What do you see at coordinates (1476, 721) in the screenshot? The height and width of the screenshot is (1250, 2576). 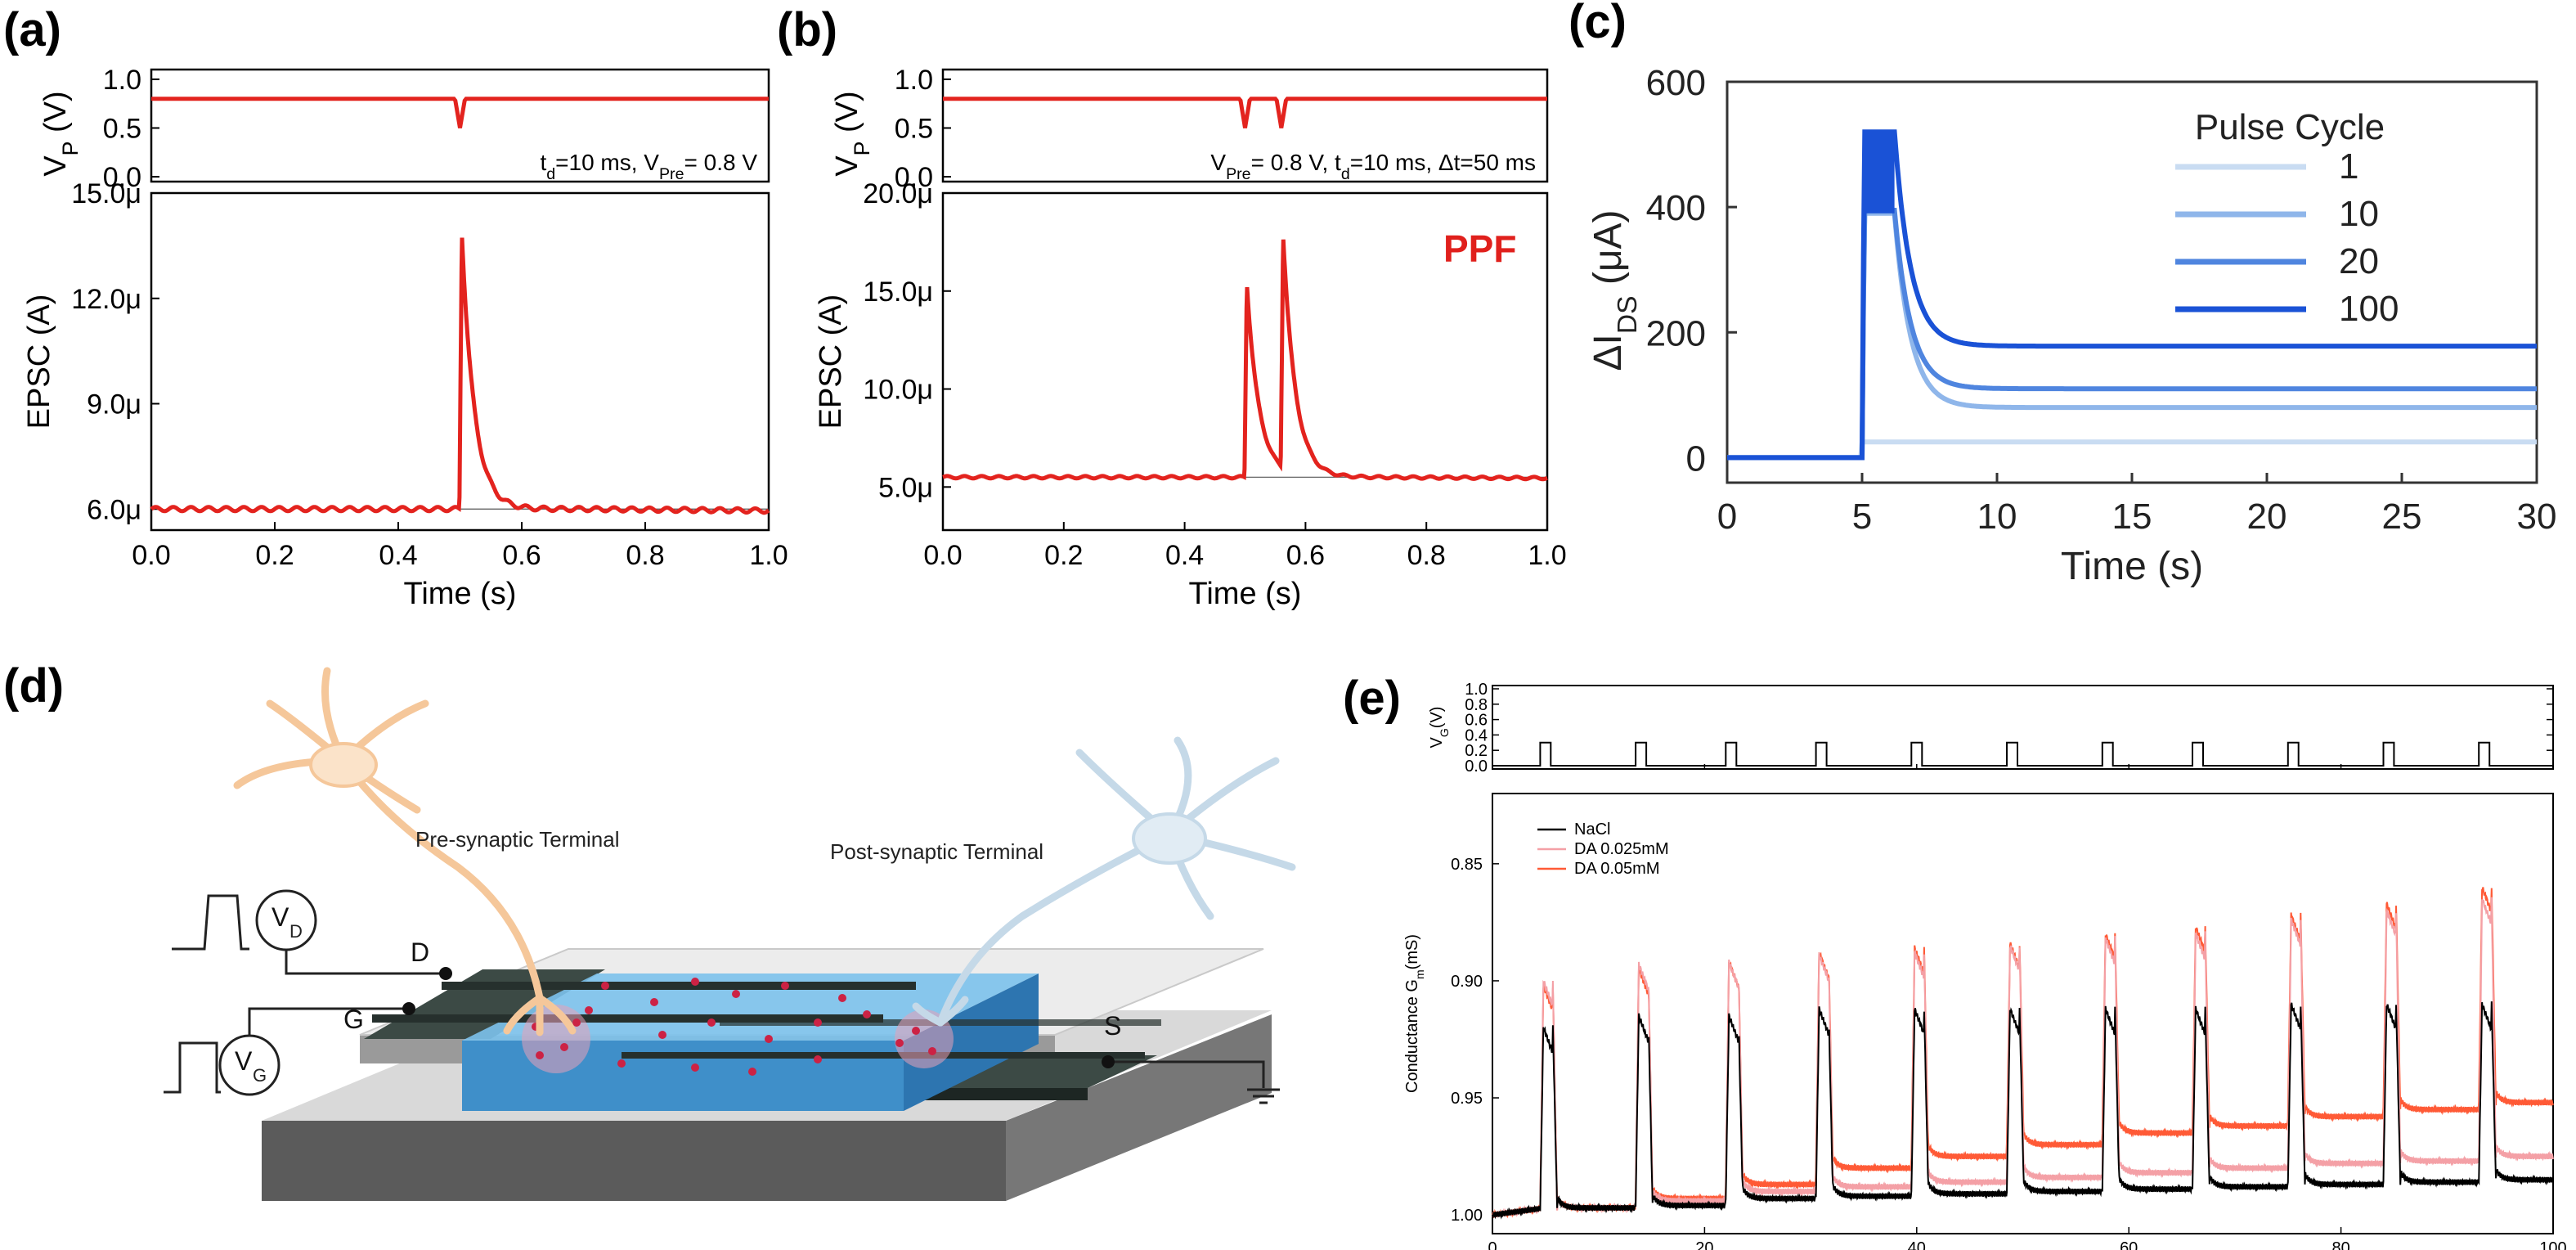 I see `vg-tick-label: 0.6` at bounding box center [1476, 721].